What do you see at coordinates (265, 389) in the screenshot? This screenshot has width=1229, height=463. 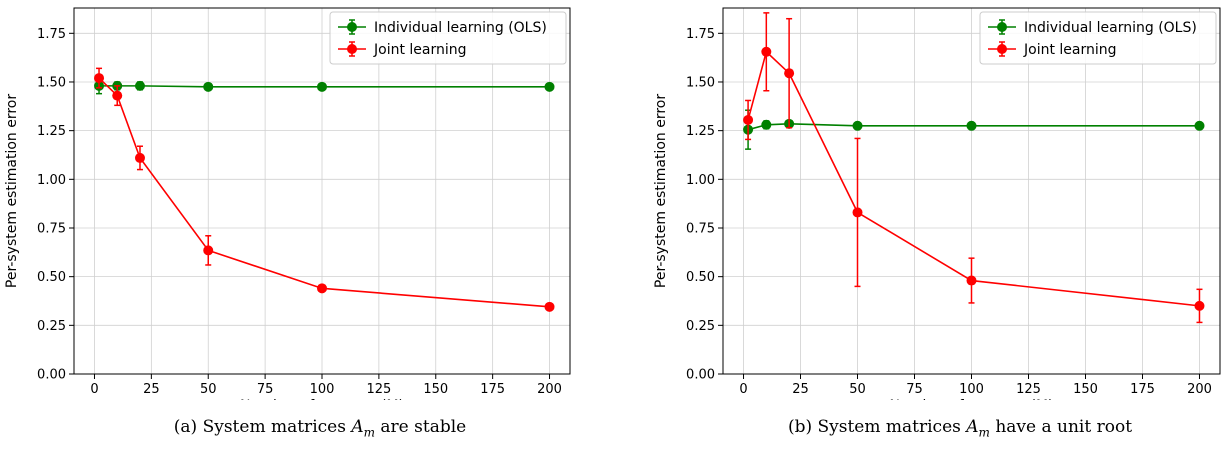 I see `c0-xtick-label-3: 75` at bounding box center [265, 389].